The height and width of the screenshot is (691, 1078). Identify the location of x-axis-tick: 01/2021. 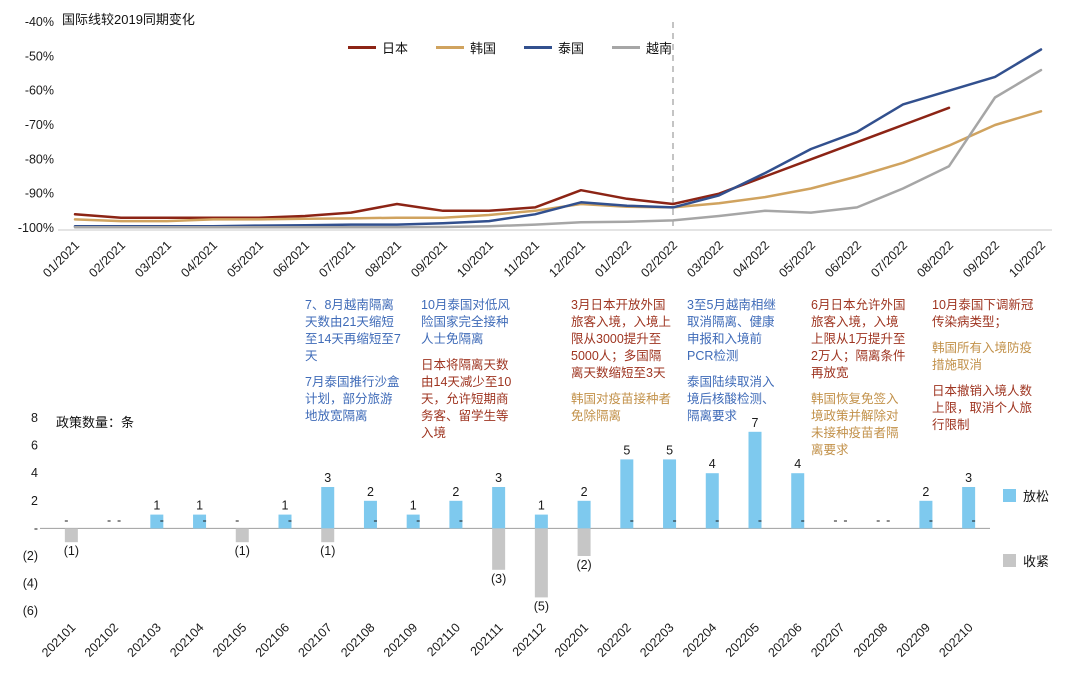
(61, 259).